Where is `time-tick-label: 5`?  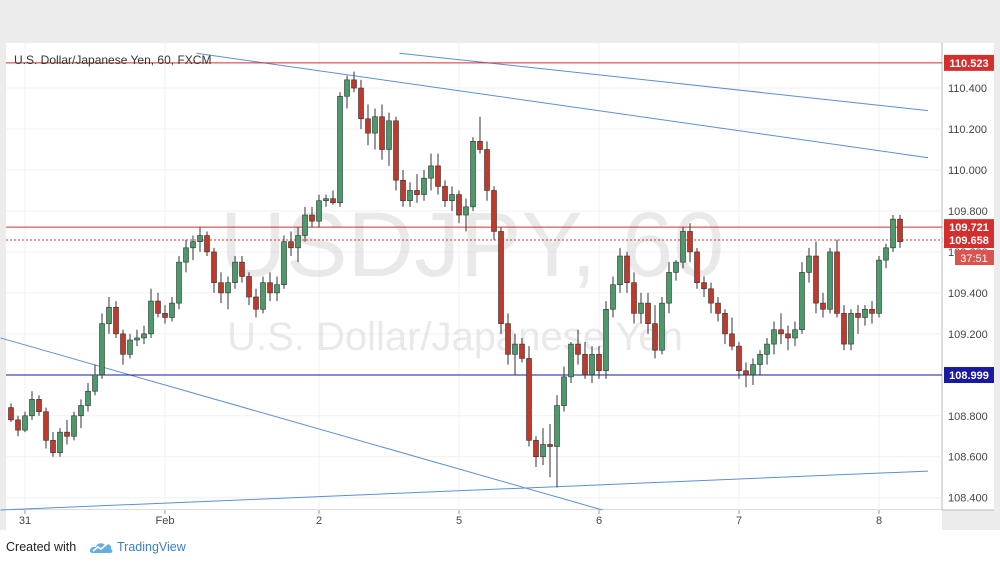
time-tick-label: 5 is located at coordinates (459, 521).